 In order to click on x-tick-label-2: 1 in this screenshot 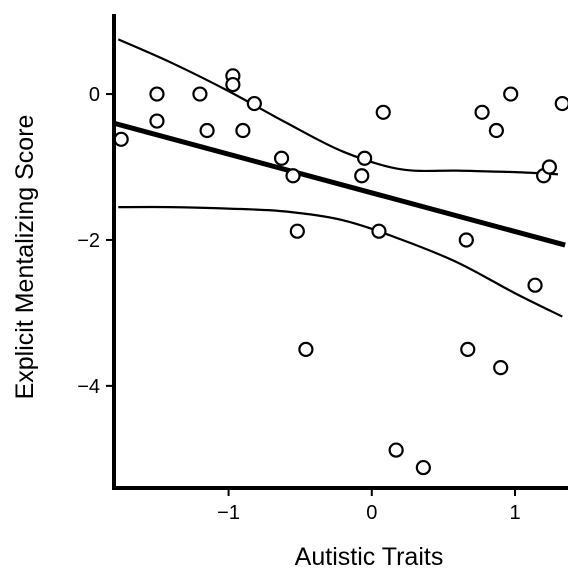, I will do `click(514, 513)`.